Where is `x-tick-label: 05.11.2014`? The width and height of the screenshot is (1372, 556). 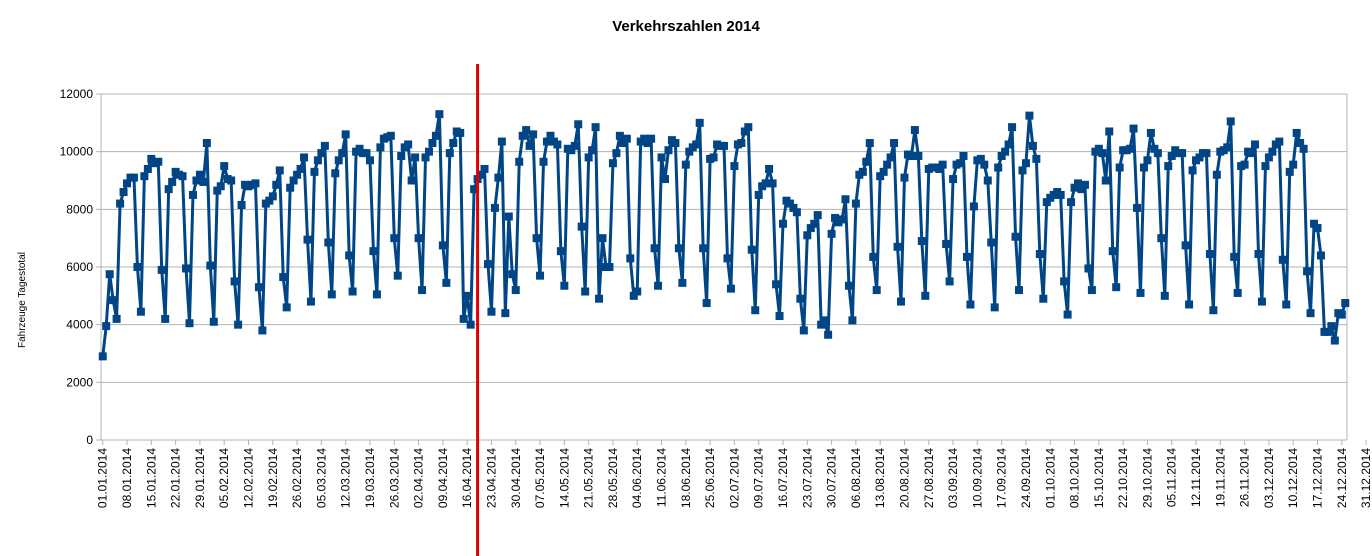
x-tick-label: 05.11.2014 is located at coordinates (1172, 477).